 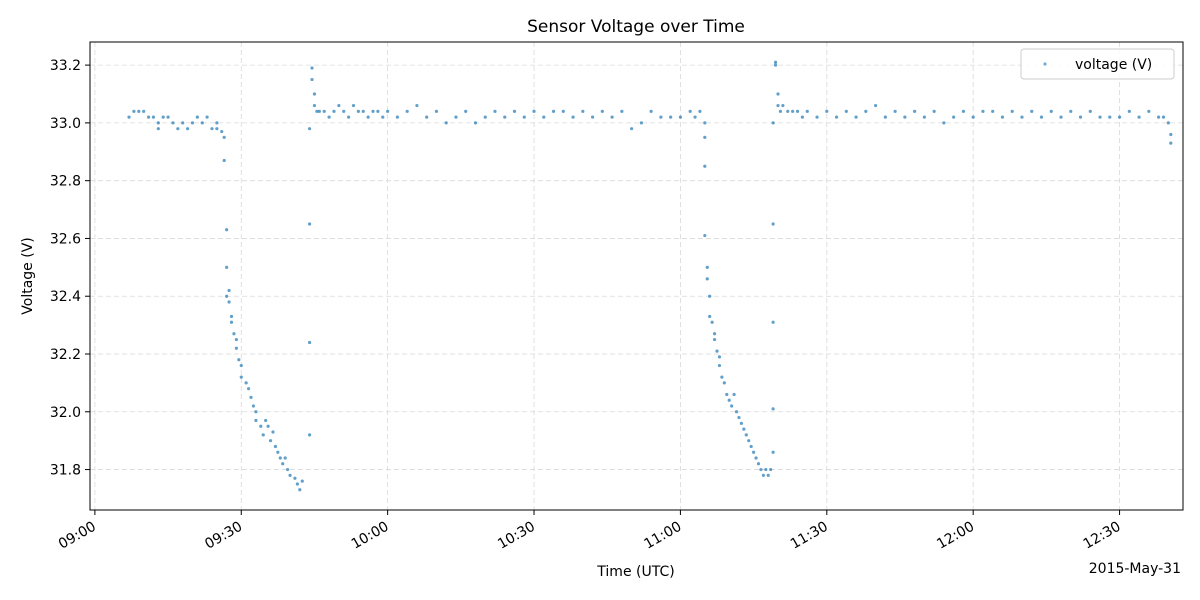 I want to click on chart-title: Sensor Voltage over Time, so click(x=636, y=27).